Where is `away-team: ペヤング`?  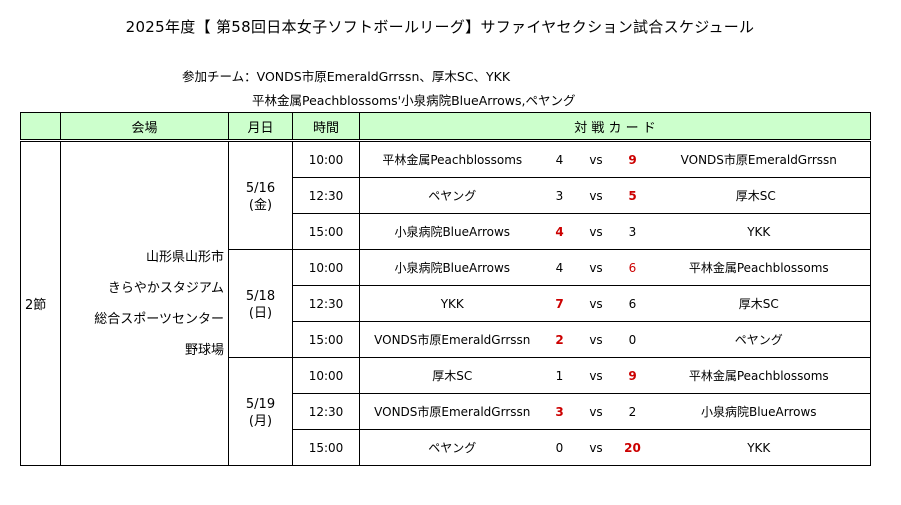
away-team: ペヤング is located at coordinates (759, 339).